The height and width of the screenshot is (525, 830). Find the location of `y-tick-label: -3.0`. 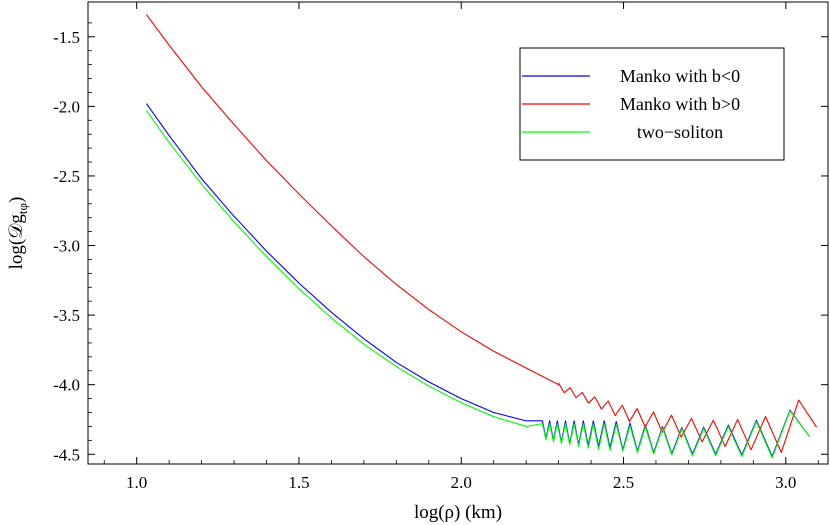

y-tick-label: -3.0 is located at coordinates (66, 246).